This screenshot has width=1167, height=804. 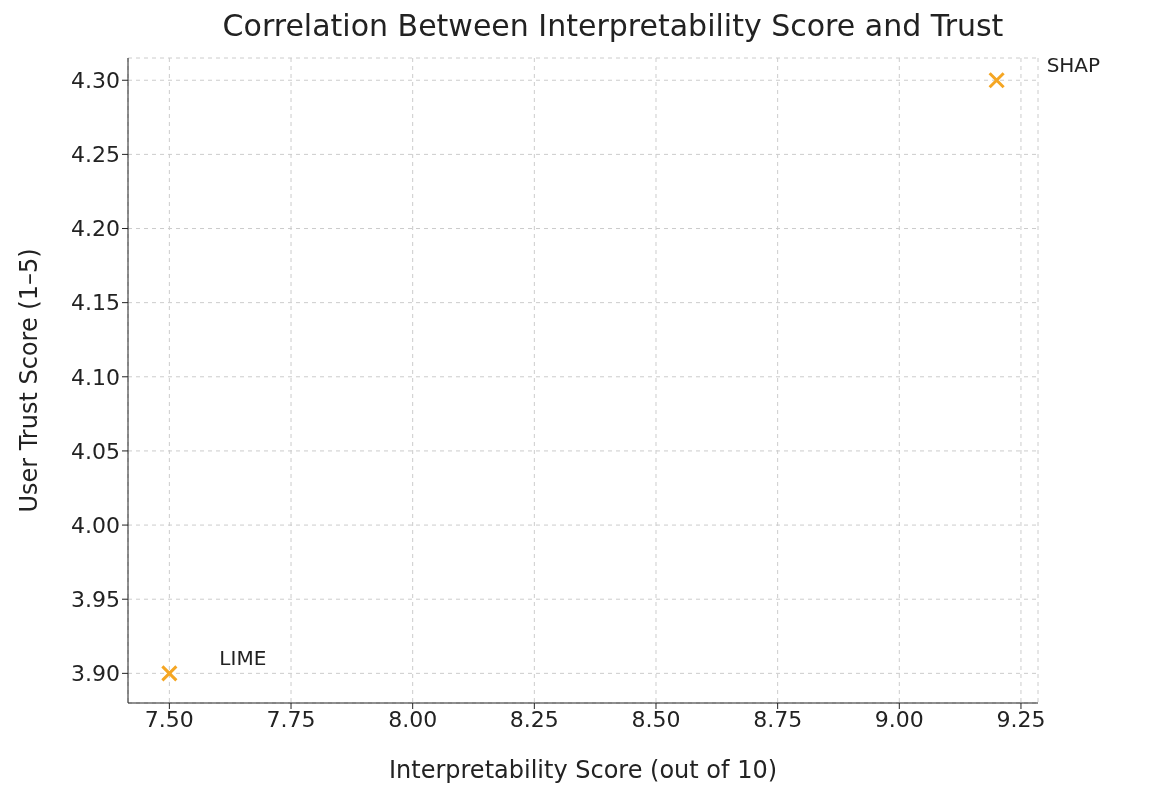 What do you see at coordinates (534, 719) in the screenshot?
I see `x-tick-label: 8.25` at bounding box center [534, 719].